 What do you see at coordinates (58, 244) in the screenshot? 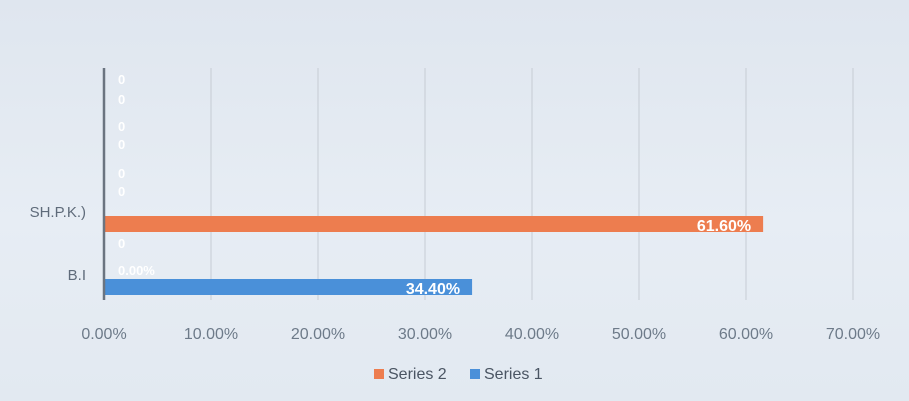
I see `category-labels: B.I SH.P.K.)` at bounding box center [58, 244].